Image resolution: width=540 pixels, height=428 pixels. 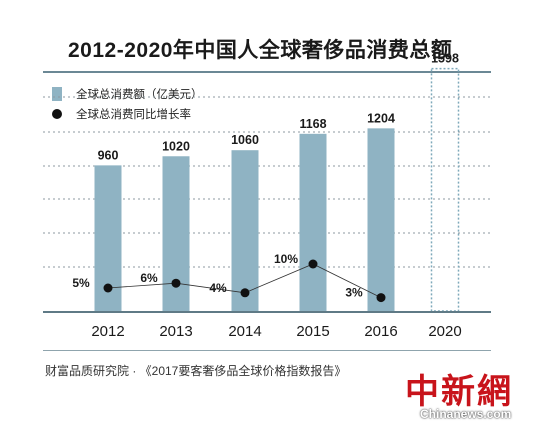 I want to click on bar-2016, so click(x=381, y=219).